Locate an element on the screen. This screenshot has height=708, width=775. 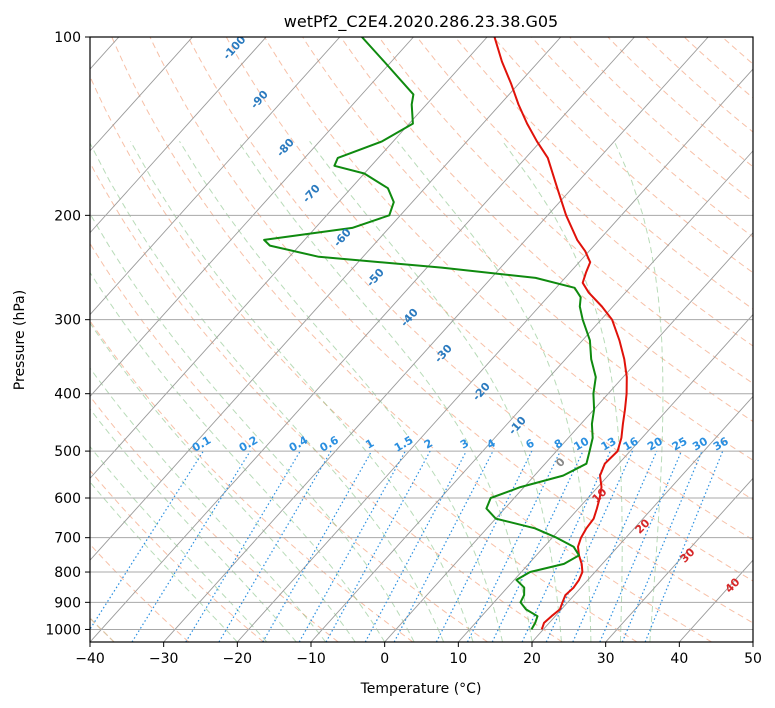
x-tick-label: 20 is located at coordinates (532, 659).